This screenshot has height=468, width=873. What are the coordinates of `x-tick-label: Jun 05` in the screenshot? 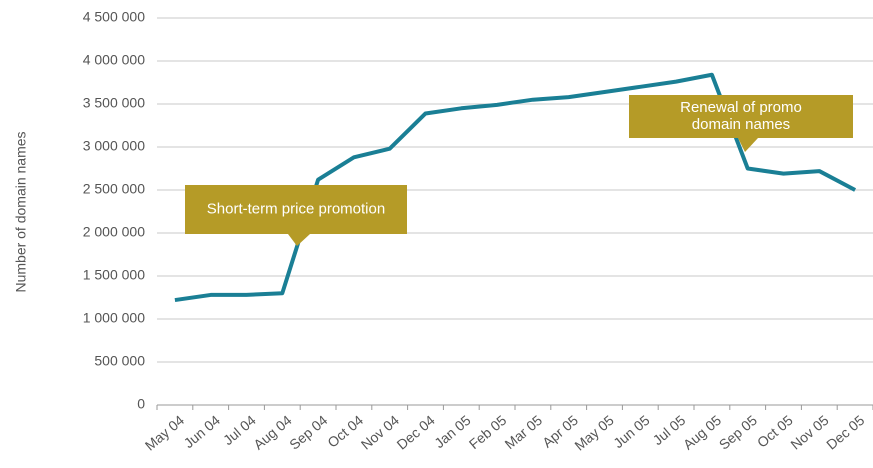 It's located at (631, 431).